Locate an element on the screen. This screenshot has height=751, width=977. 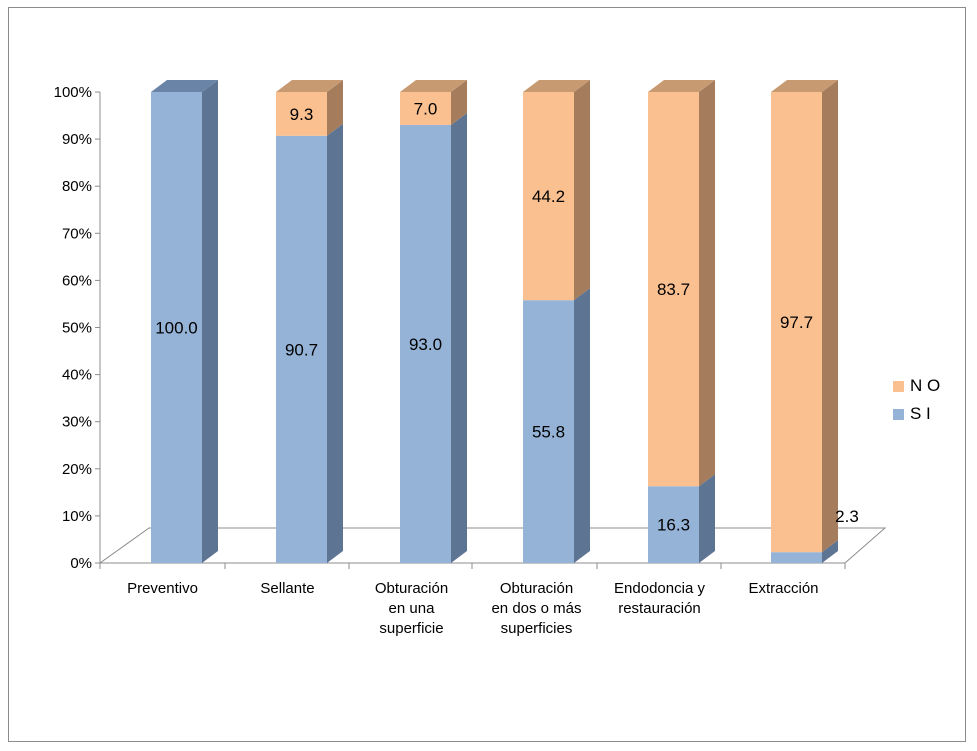
y-tick-label: 100% is located at coordinates (73, 92).